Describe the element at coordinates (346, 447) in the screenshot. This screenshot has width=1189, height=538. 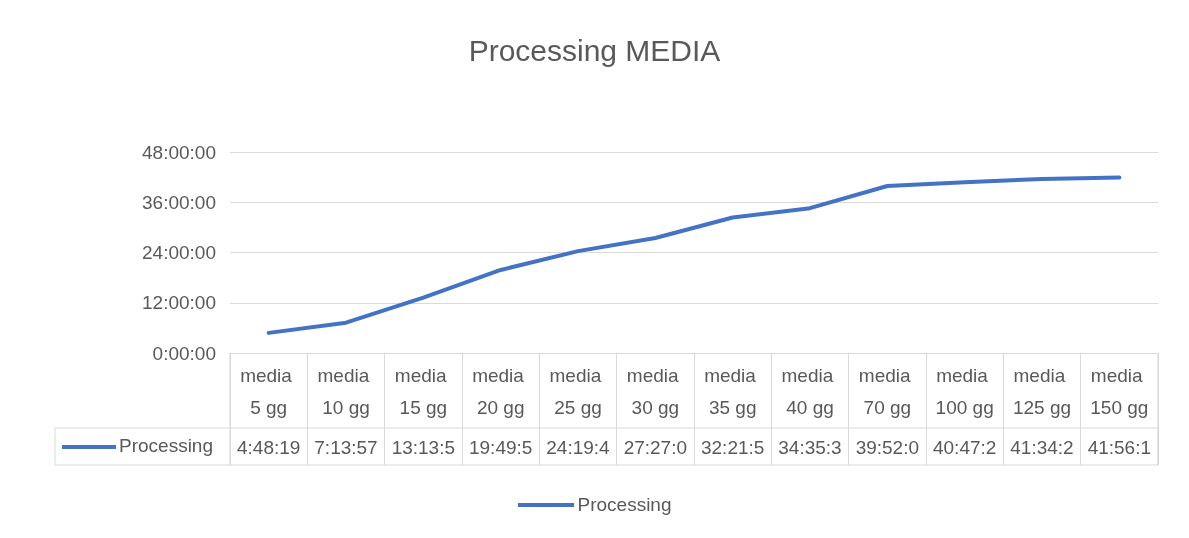
I see `data-label: 7:13:57` at that location.